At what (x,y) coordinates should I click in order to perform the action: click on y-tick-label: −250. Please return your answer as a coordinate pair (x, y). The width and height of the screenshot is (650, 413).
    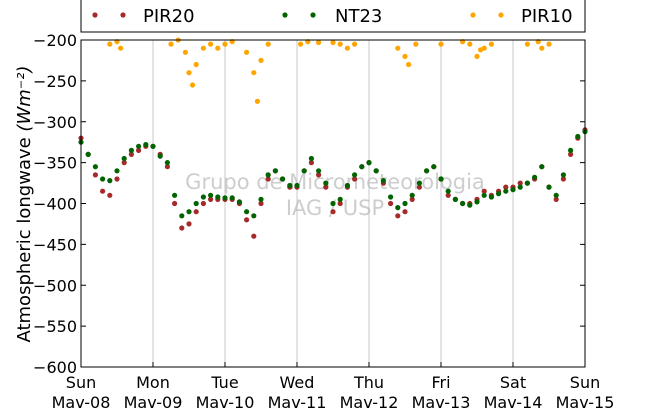
    Looking at the image, I should click on (55, 81).